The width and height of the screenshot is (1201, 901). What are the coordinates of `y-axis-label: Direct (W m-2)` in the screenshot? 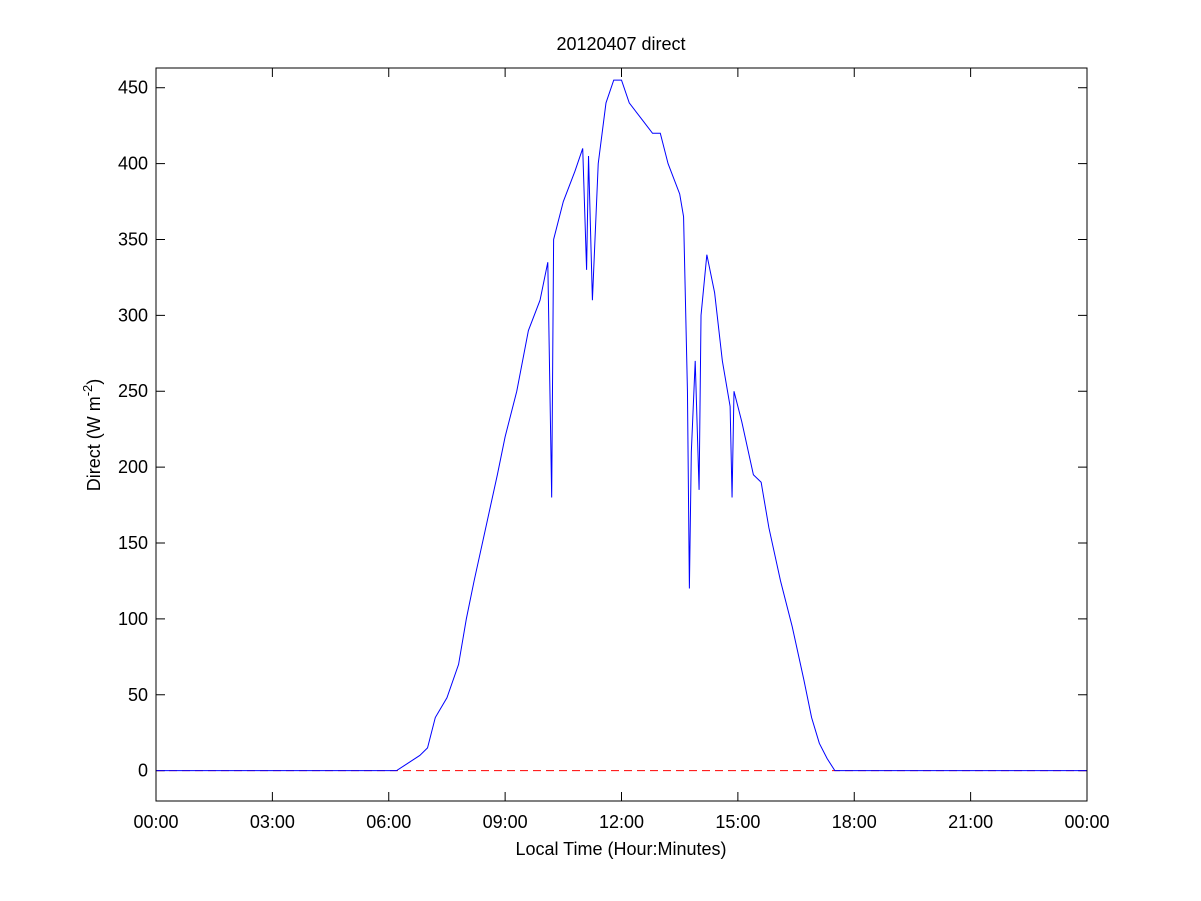 It's located at (92, 435).